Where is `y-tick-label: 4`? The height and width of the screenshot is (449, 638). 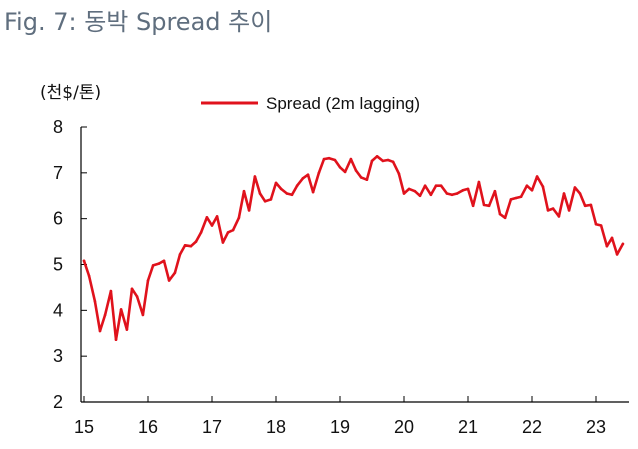
y-tick-label: 4 is located at coordinates (58, 310).